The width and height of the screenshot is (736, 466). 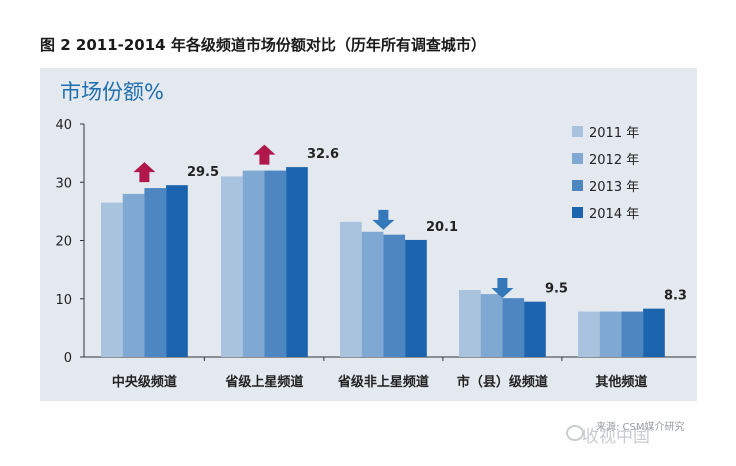 I want to click on y-tick-label: 40, so click(x=63, y=125).